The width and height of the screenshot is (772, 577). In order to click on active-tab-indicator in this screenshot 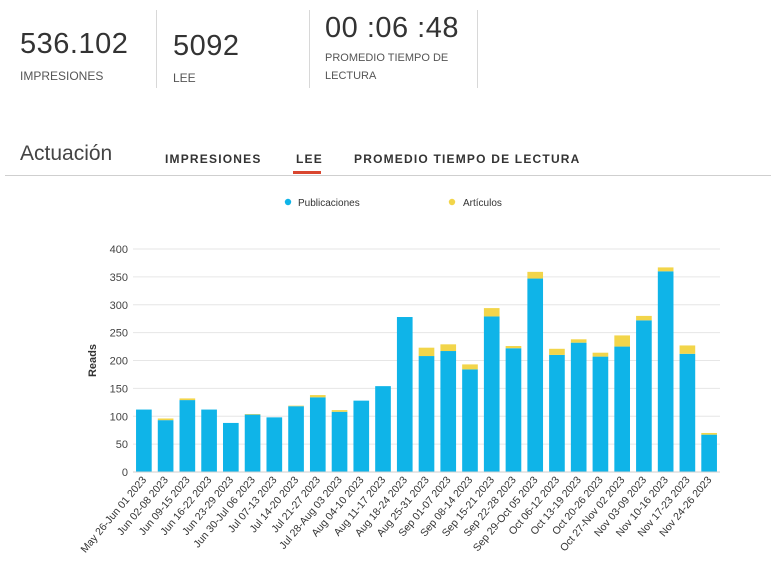, I will do `click(307, 172)`.